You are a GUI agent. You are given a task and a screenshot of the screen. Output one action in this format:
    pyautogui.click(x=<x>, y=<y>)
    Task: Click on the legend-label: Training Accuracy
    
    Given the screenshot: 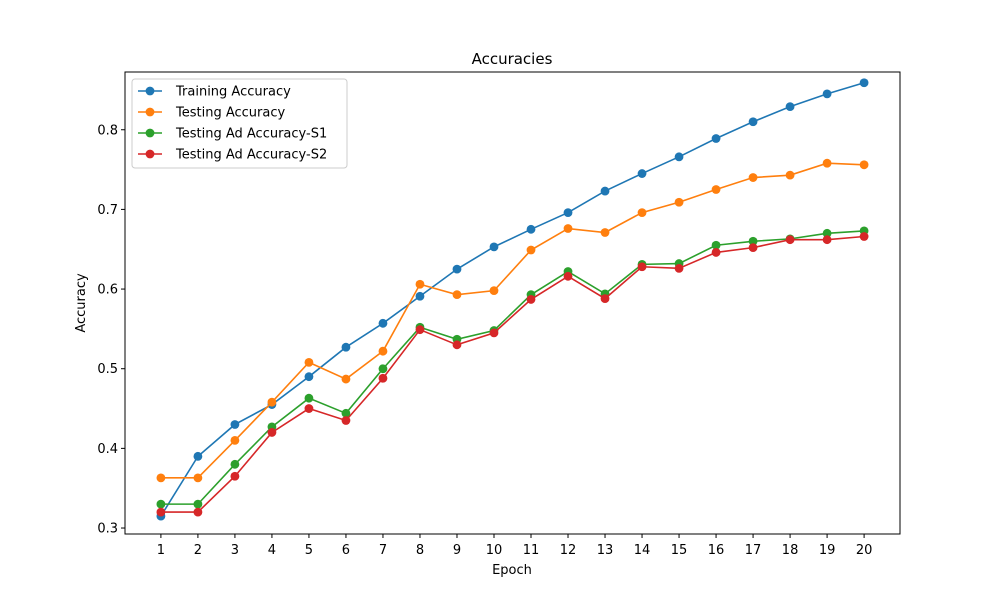 What is the action you would take?
    pyautogui.click(x=233, y=92)
    